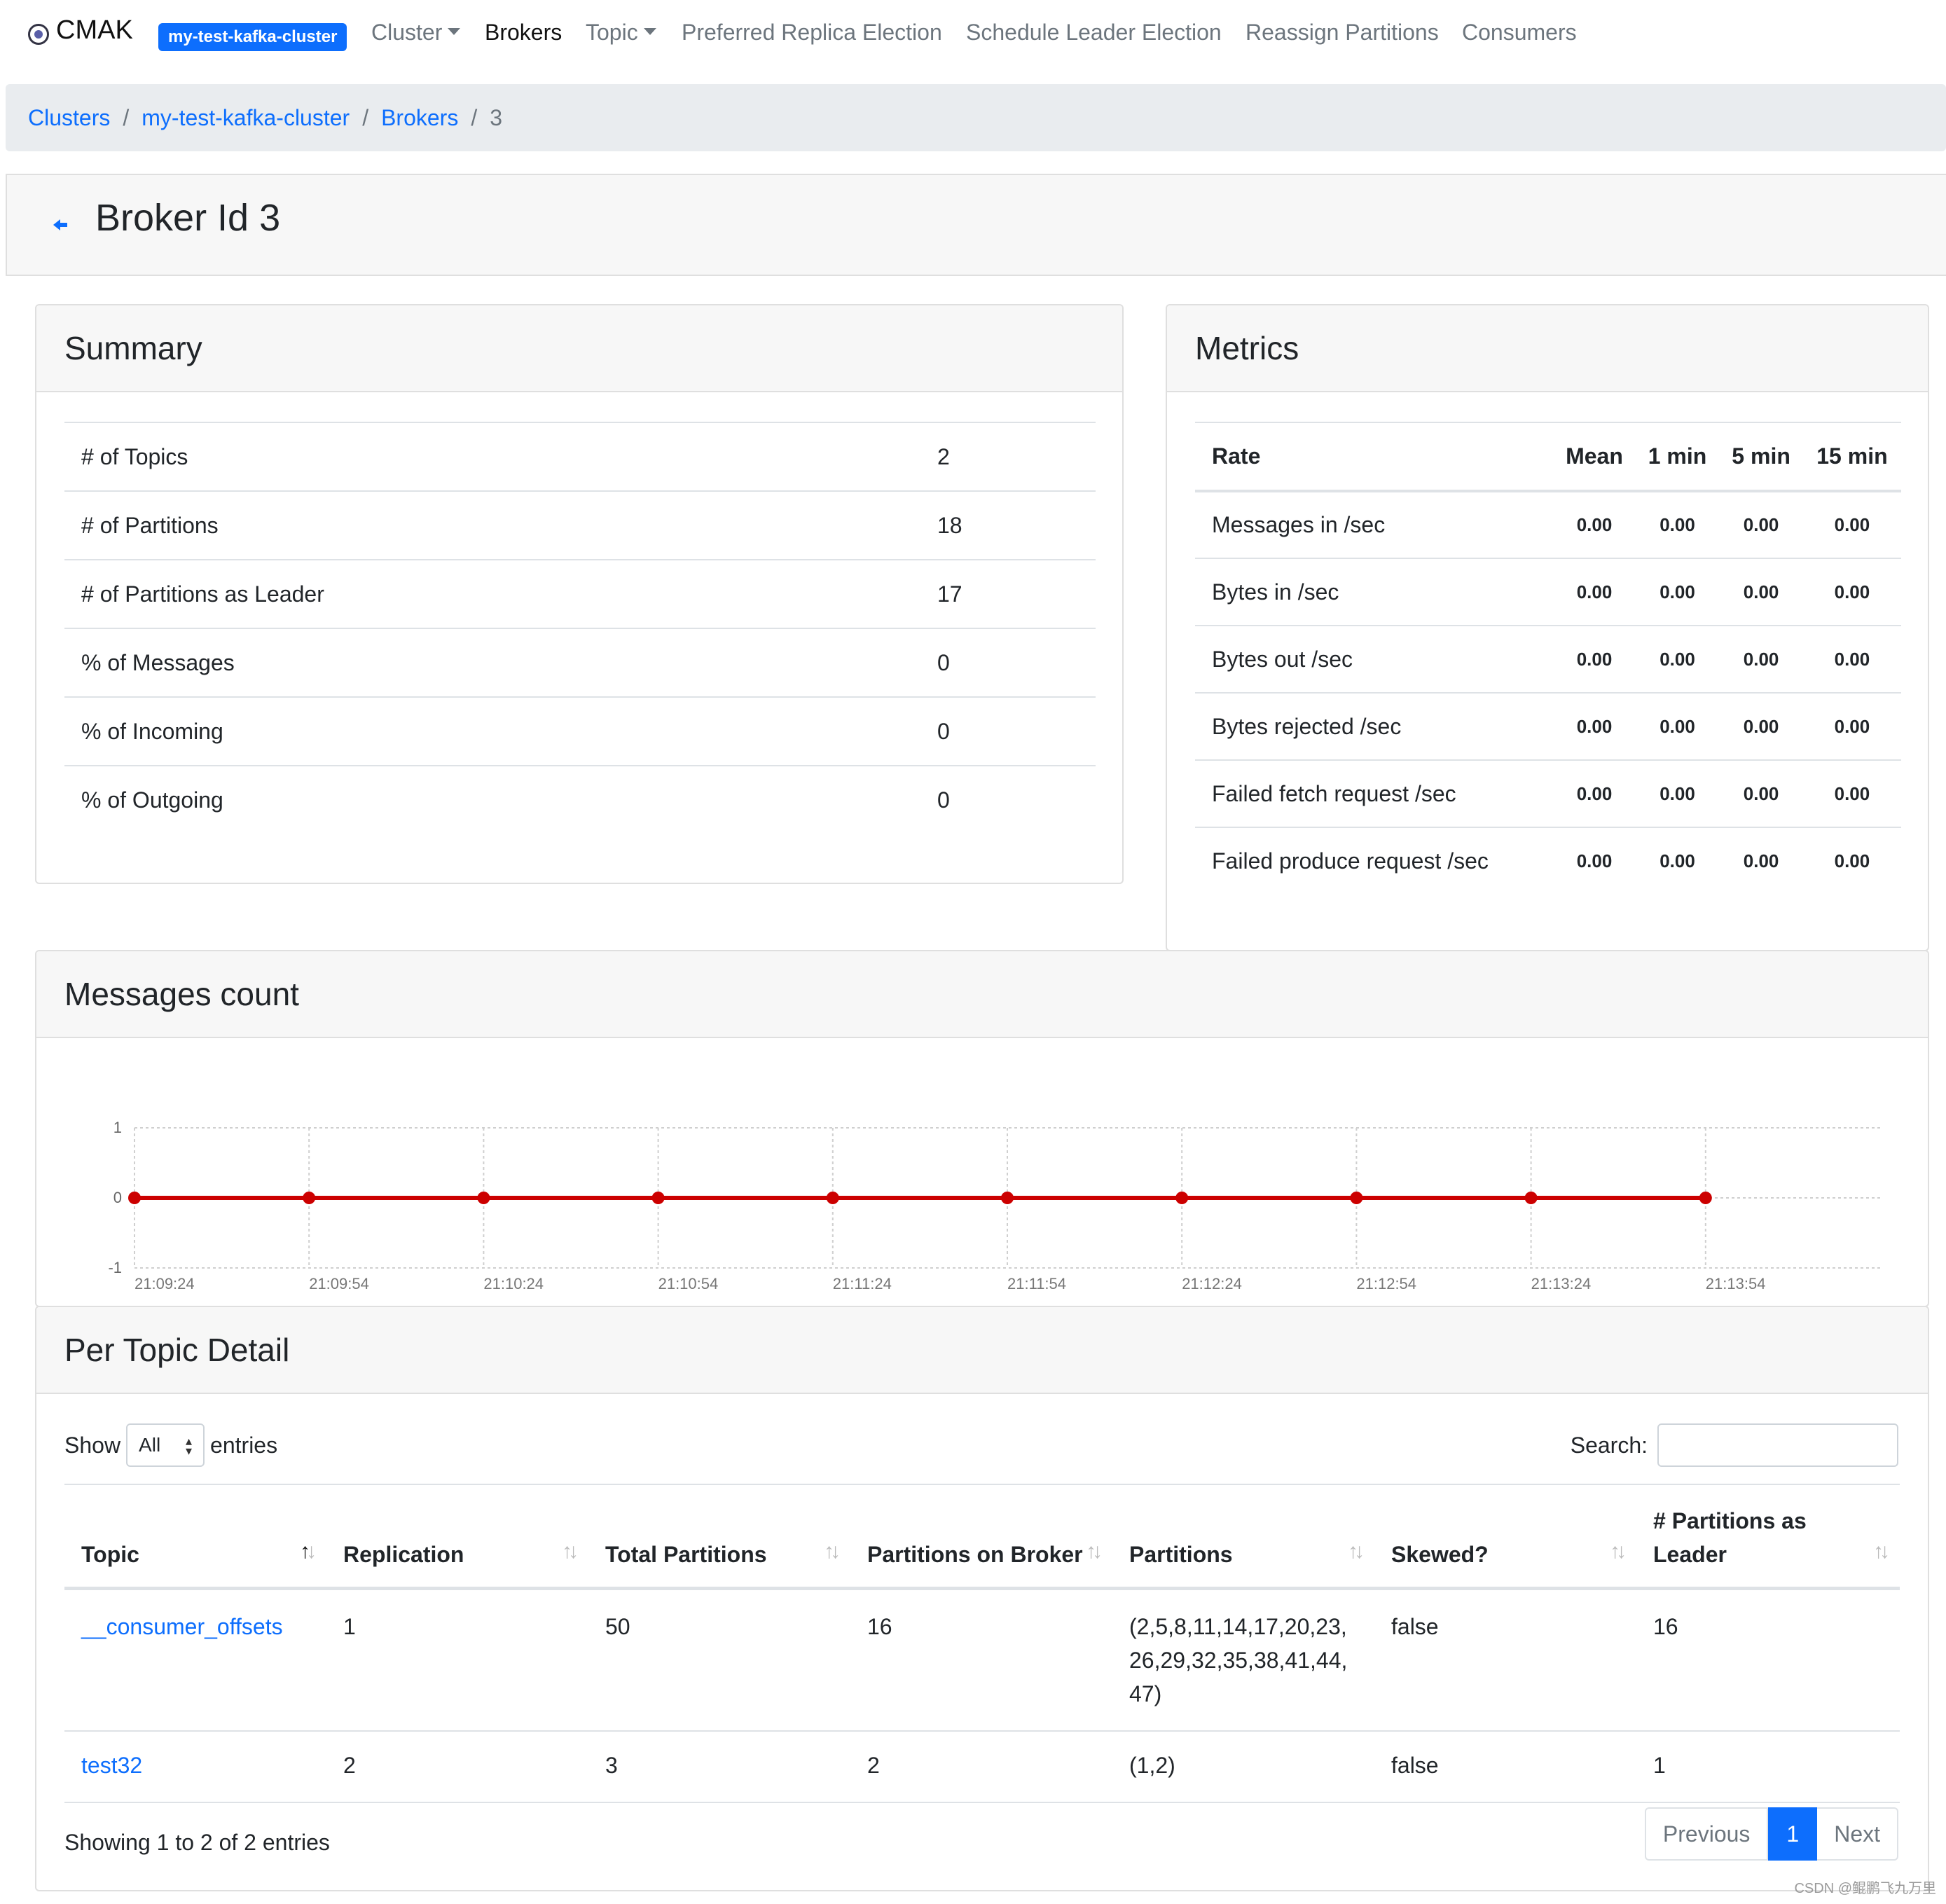 This screenshot has height=1904, width=1946. Describe the element at coordinates (492, 662) in the screenshot. I see `summary-label: % of Messages` at that location.